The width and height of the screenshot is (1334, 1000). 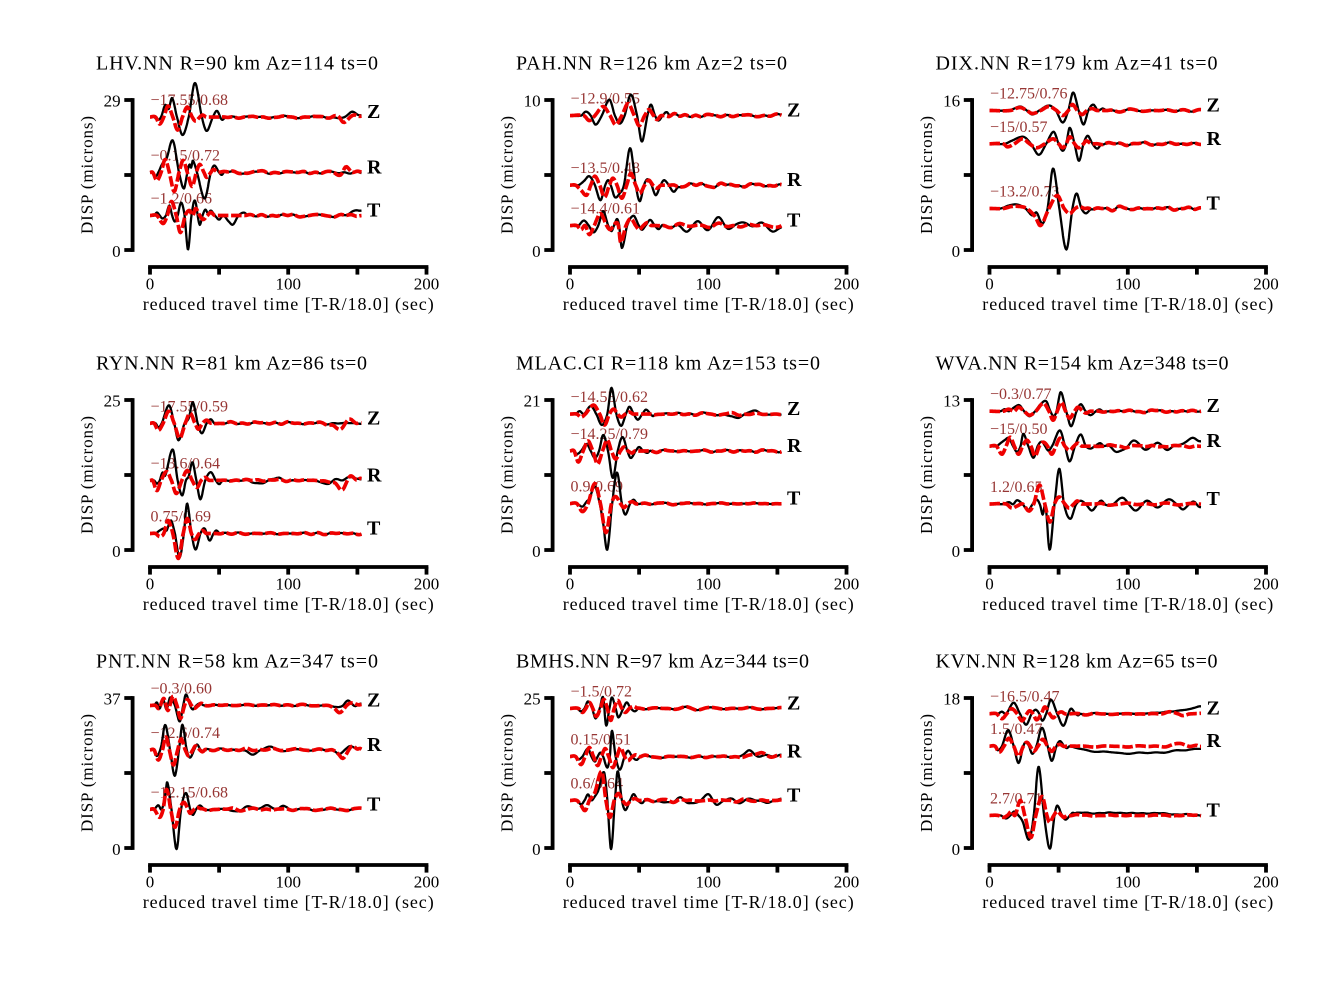 I want to click on svg-text: 0.15/0.51, so click(x=601, y=740).